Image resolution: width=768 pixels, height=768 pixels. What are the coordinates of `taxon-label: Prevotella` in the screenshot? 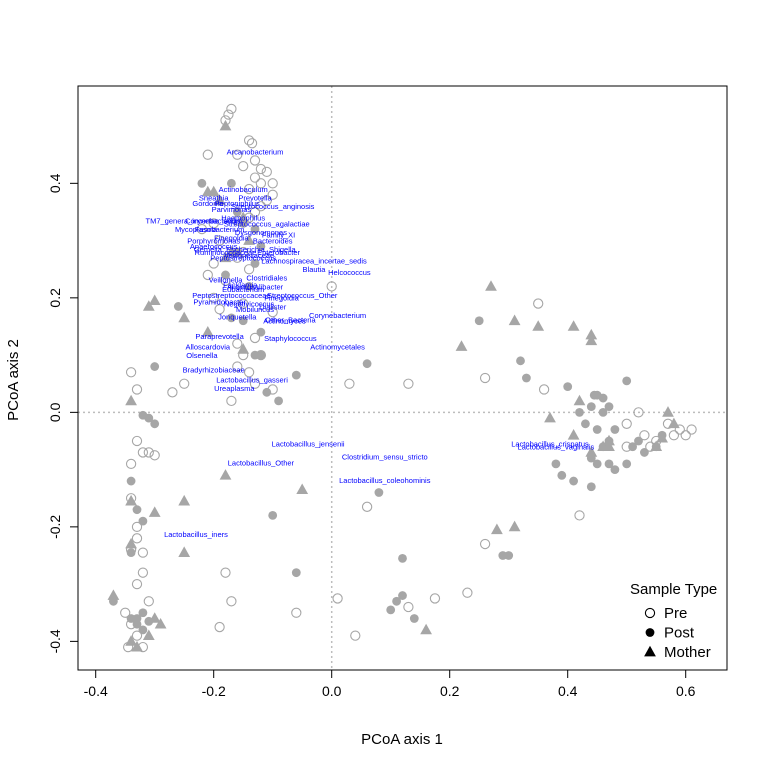 It's located at (255, 198).